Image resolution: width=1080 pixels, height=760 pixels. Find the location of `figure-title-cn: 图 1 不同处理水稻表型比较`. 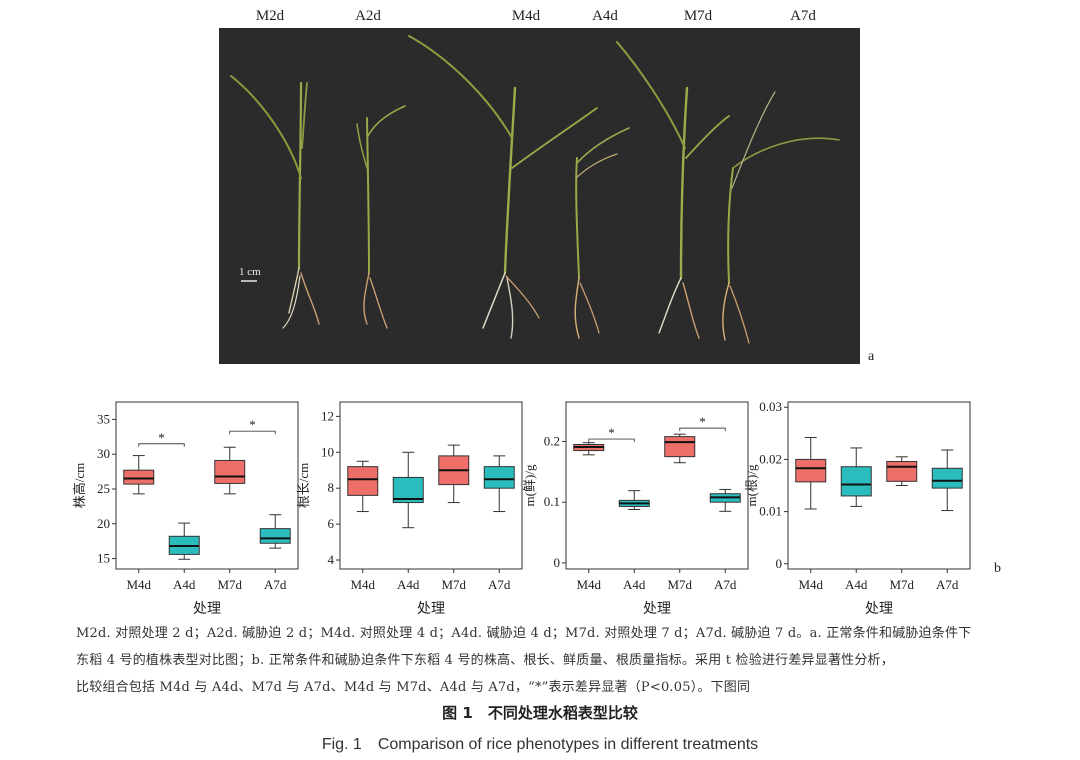

figure-title-cn: 图 1 不同处理水稻表型比较 is located at coordinates (540, 713).